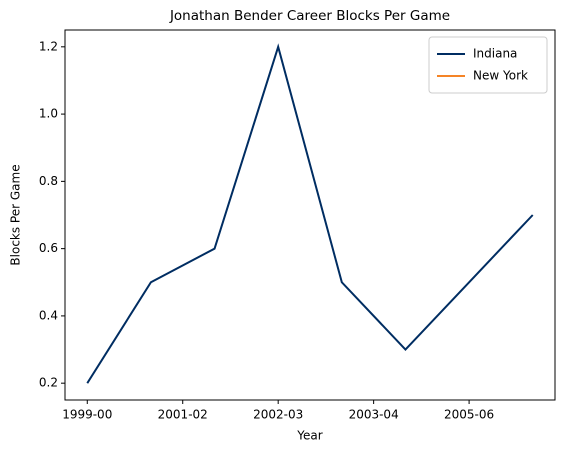 The image size is (570, 453). What do you see at coordinates (309, 16) in the screenshot?
I see `chart-title: Jonathan Bender Career Blocks Per Game` at bounding box center [309, 16].